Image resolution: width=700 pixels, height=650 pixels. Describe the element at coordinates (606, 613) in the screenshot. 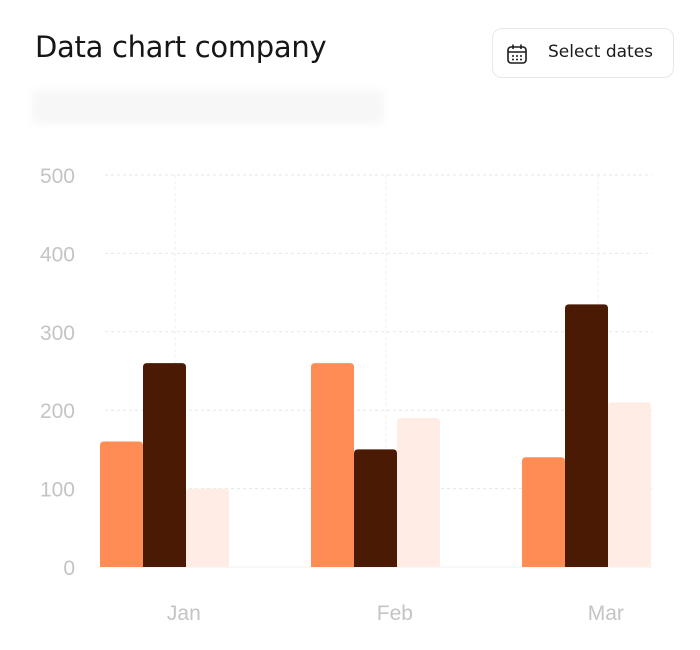

I see `x-tick-label: Mar` at that location.